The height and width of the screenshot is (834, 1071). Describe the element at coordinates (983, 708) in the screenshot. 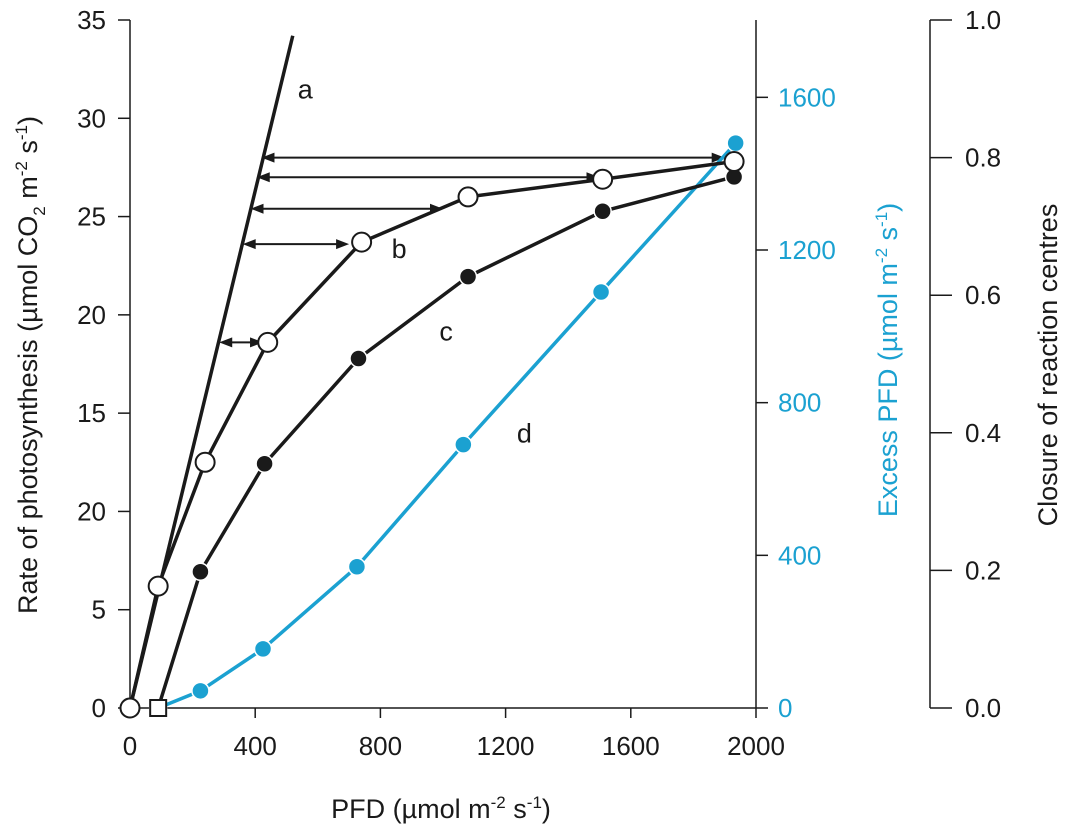

I see `y-right-tick-label: 0.0` at that location.